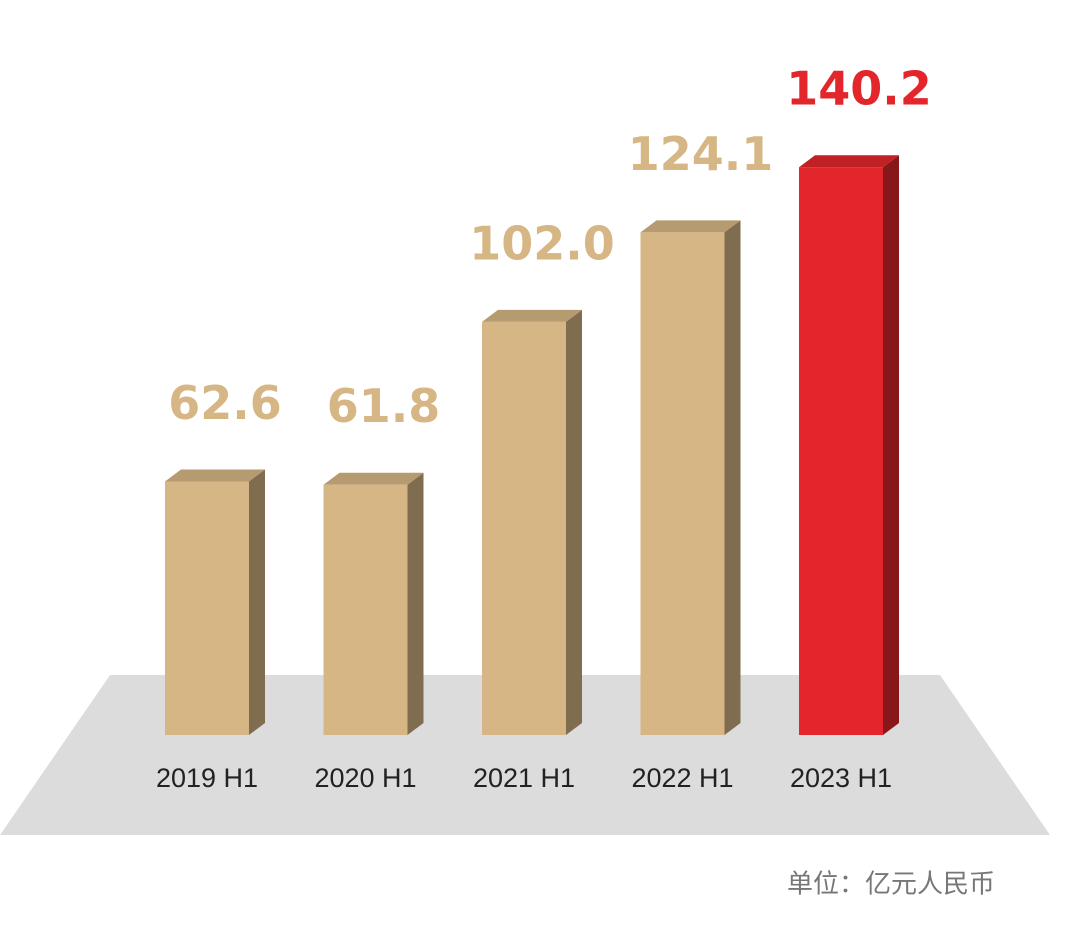  Describe the element at coordinates (225, 403) in the screenshot. I see `value-label: 62.6` at that location.